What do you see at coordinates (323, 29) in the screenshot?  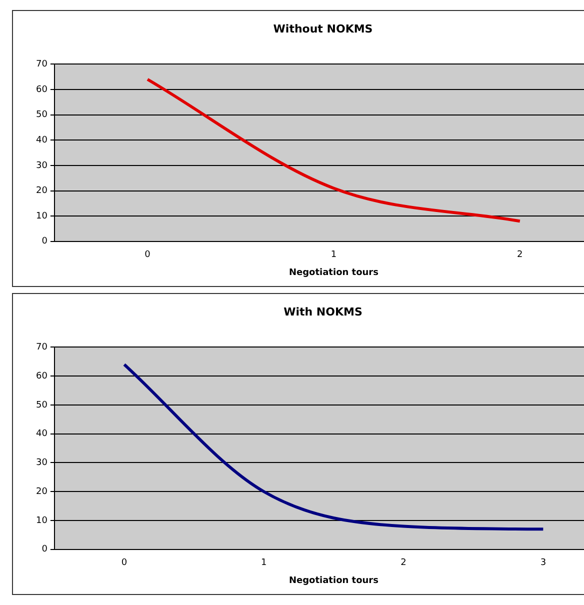 I see `chart-title: Without NOKMS` at bounding box center [323, 29].